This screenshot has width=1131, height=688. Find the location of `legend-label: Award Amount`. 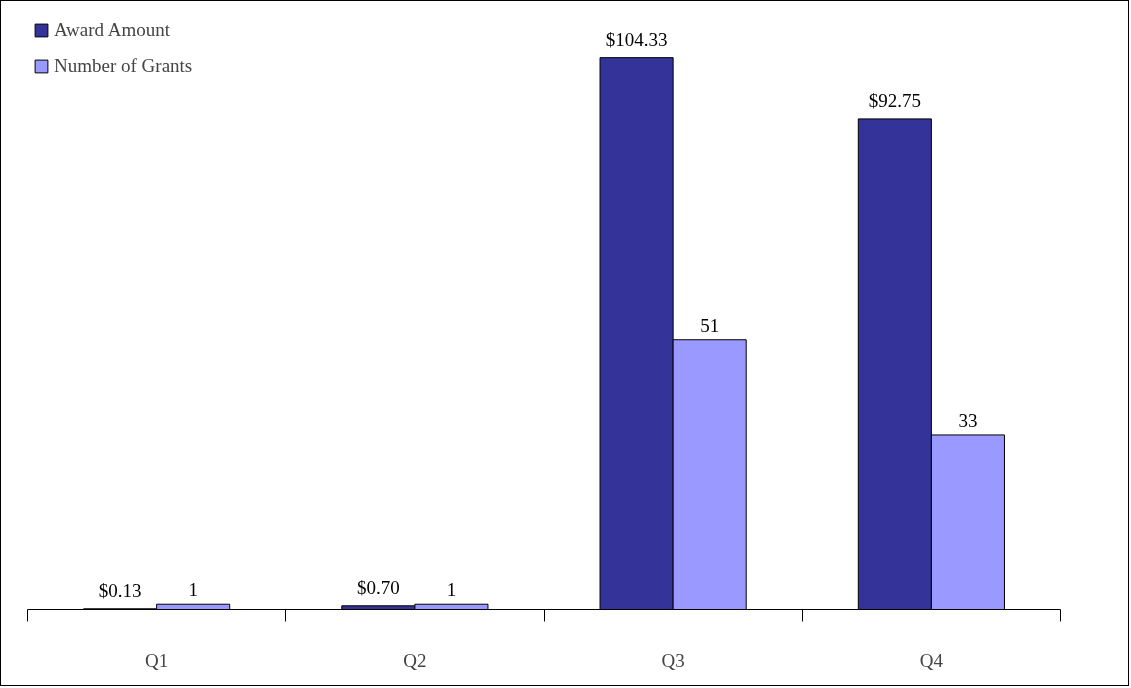

legend-label: Award Amount is located at coordinates (112, 30).